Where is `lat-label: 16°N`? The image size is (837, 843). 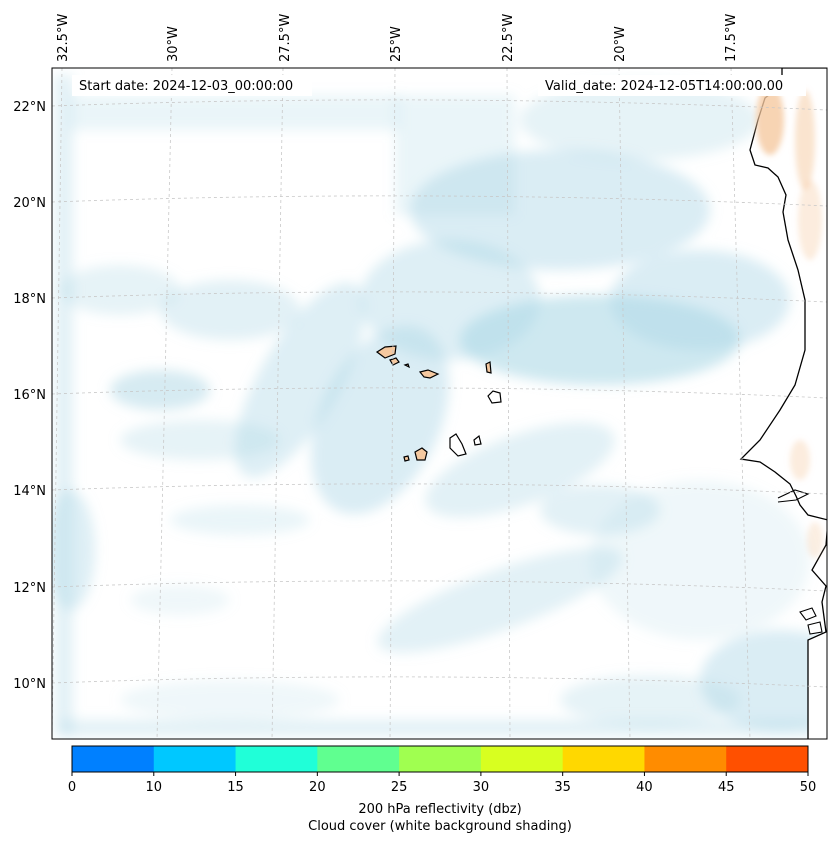 lat-label: 16°N is located at coordinates (29, 395).